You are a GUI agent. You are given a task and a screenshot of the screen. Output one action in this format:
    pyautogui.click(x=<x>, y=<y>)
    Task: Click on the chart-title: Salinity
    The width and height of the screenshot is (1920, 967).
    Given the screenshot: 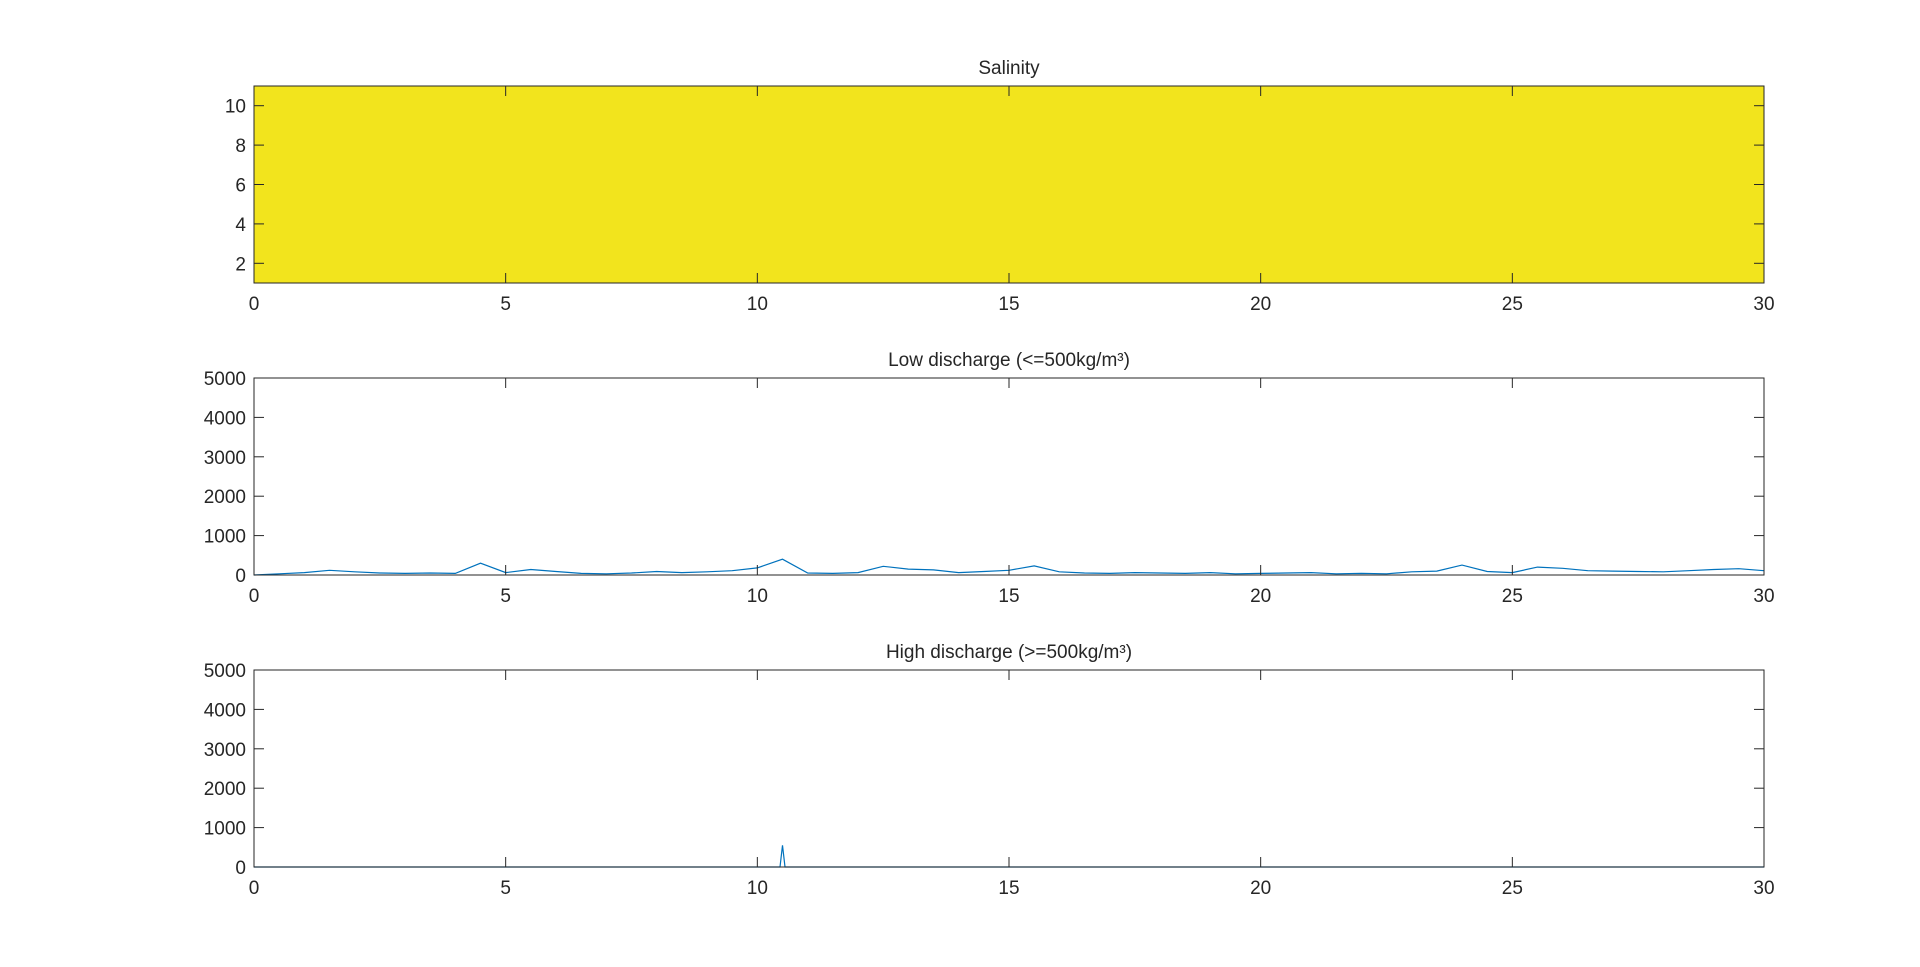 What is the action you would take?
    pyautogui.click(x=1009, y=68)
    